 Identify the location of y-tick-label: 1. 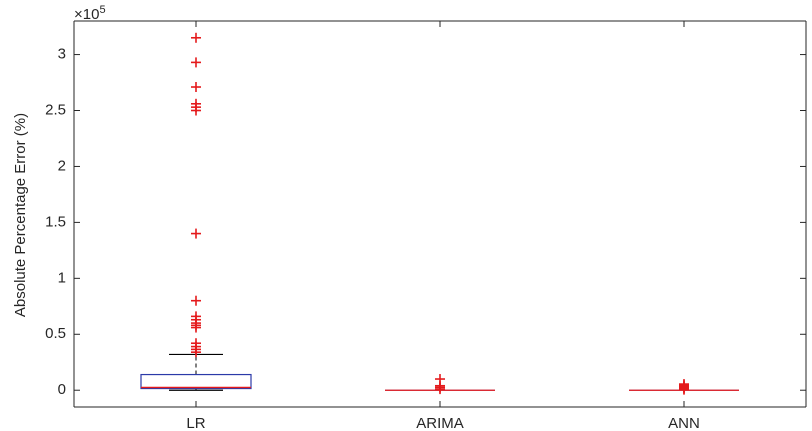
(62, 277).